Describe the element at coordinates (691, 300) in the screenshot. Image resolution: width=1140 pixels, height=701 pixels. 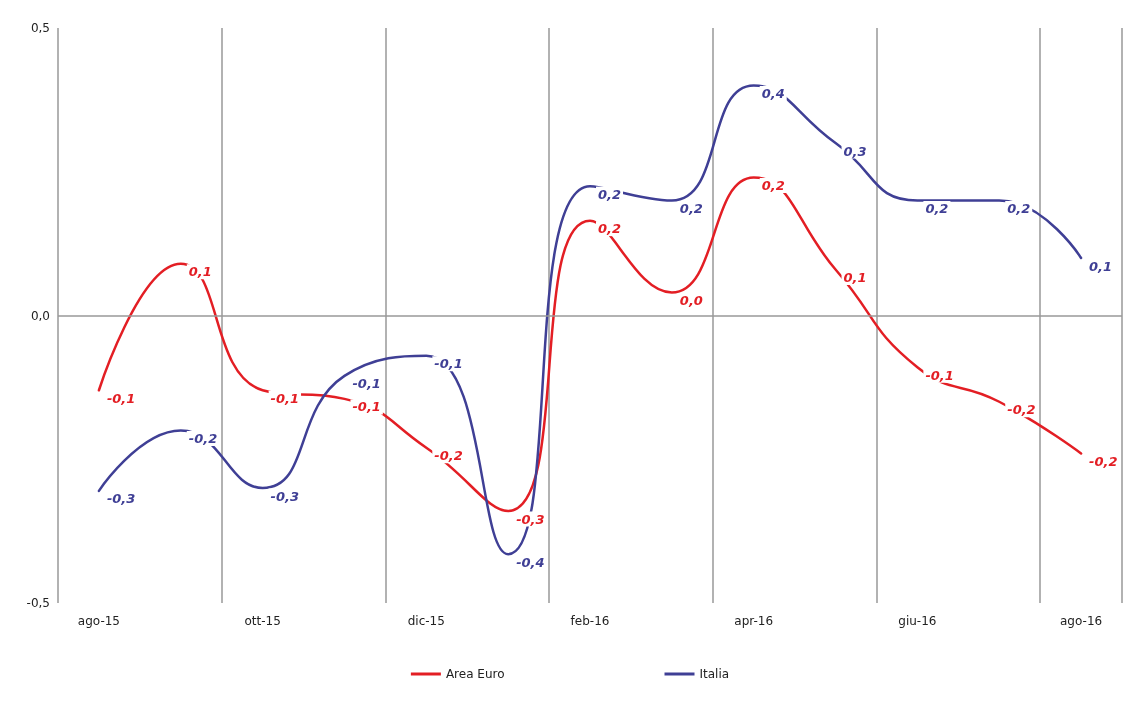
I see `data-label: 0,0` at that location.